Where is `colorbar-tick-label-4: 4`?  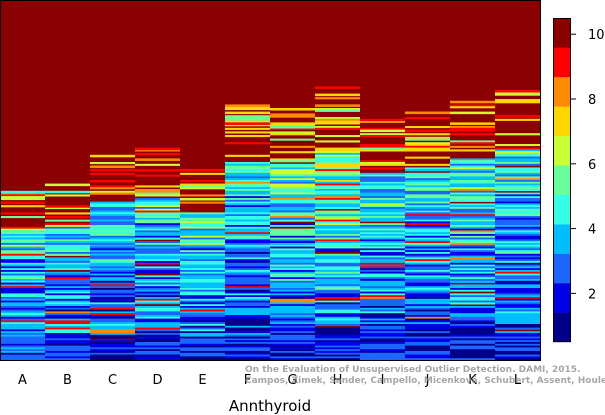
colorbar-tick-label-4: 4 is located at coordinates (592, 230).